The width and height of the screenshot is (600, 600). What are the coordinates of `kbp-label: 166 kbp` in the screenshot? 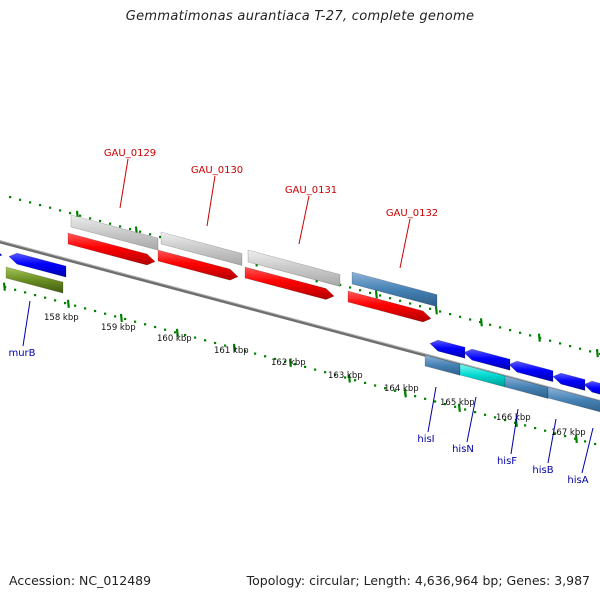 It's located at (513, 418).